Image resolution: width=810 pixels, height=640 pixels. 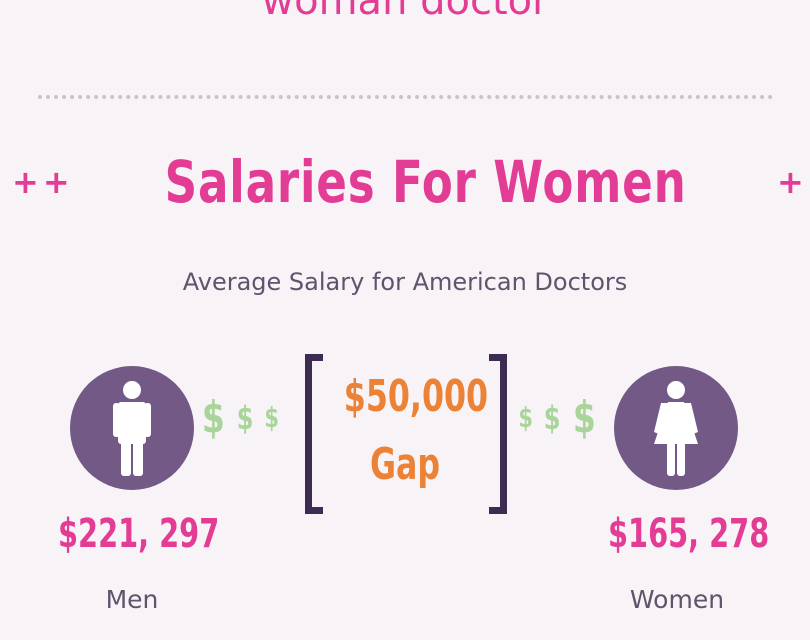 What do you see at coordinates (405, 12) in the screenshot?
I see `top-title: woman doctor` at bounding box center [405, 12].